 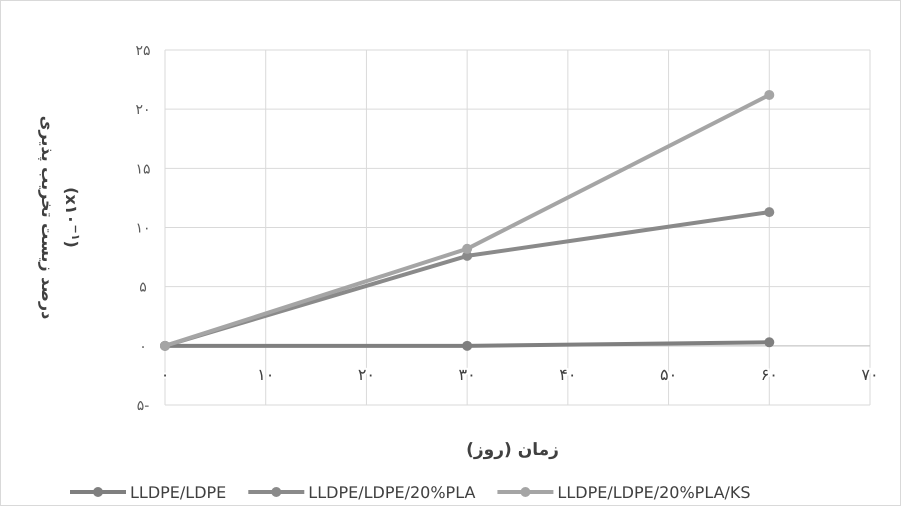 I want to click on x-axis-title: زمان (روز), so click(x=512, y=450).